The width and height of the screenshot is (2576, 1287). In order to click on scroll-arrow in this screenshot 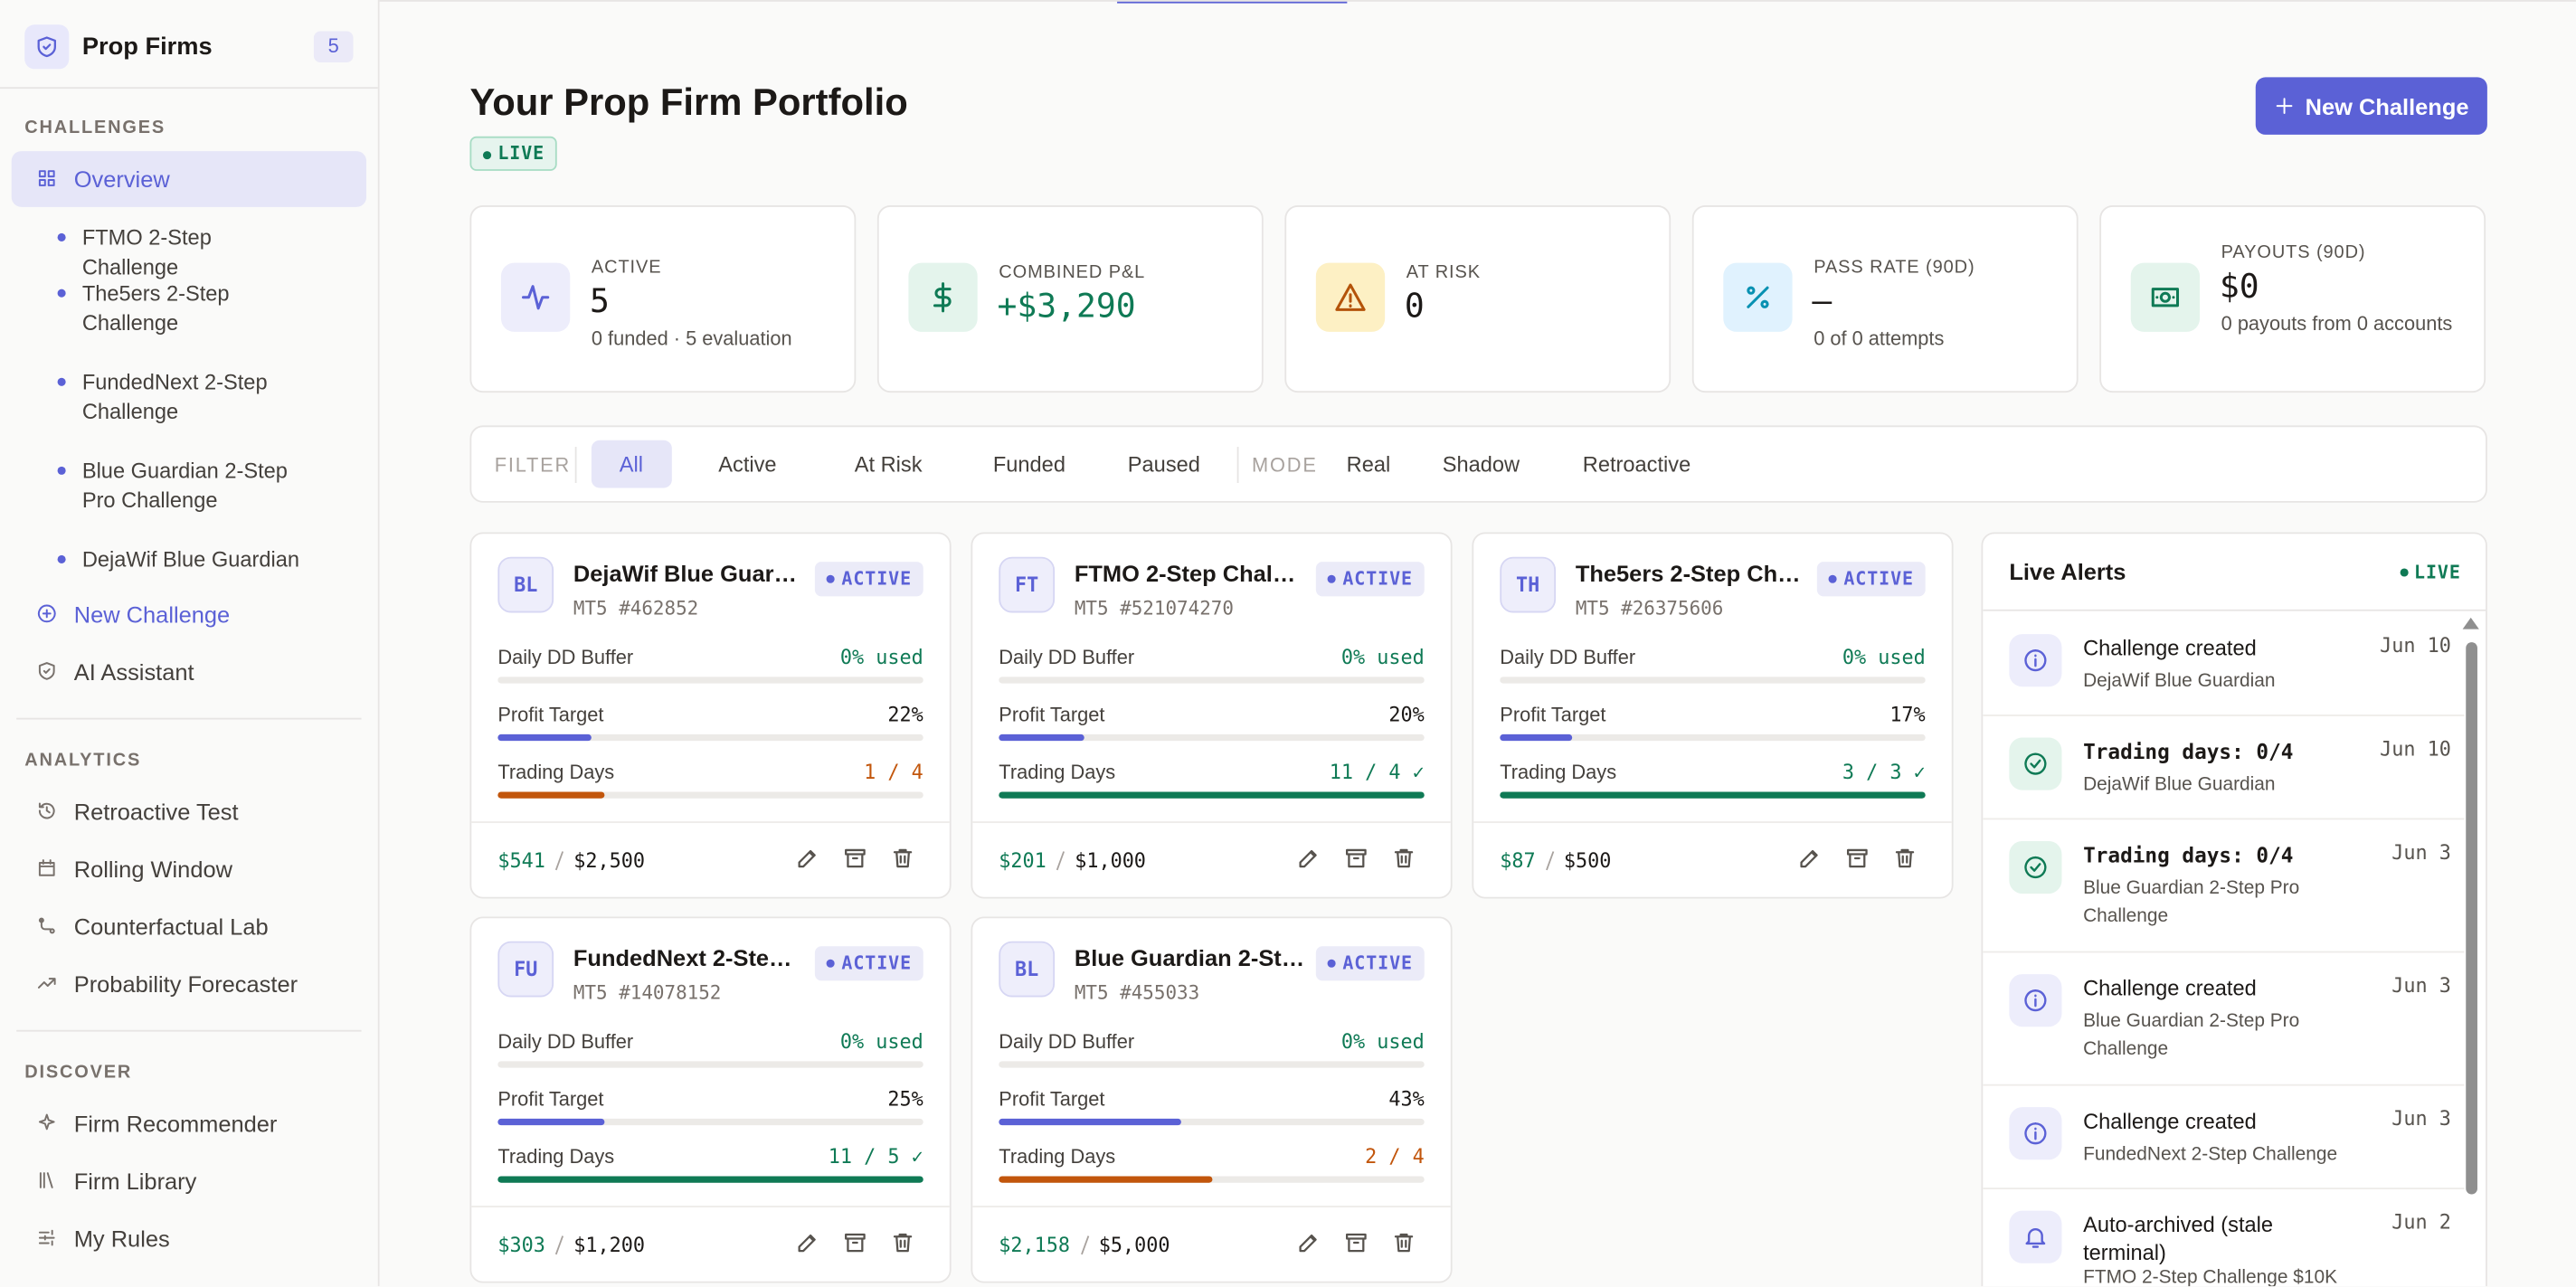, I will do `click(2471, 623)`.